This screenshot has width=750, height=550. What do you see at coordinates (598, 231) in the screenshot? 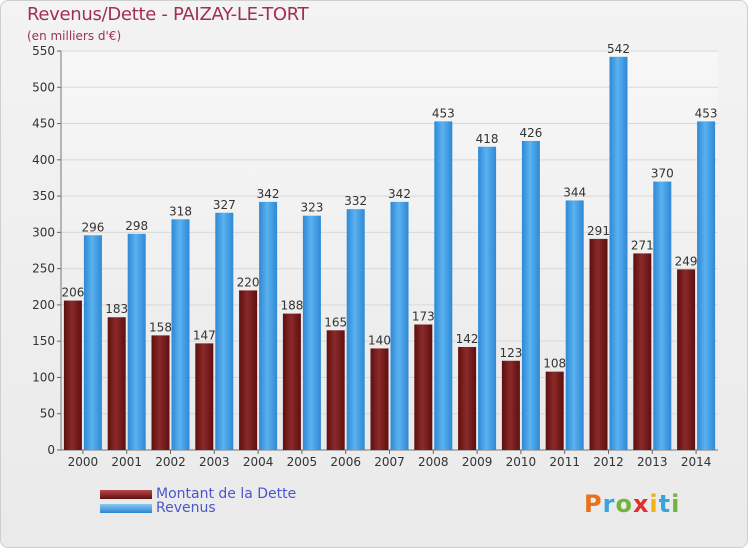
I see `data-label-debt: 291` at bounding box center [598, 231].